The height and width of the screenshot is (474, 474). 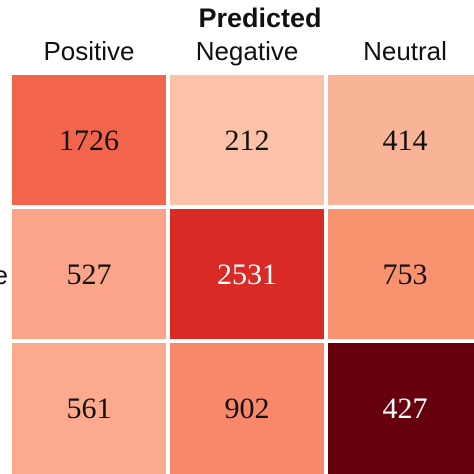 What do you see at coordinates (405, 274) in the screenshot?
I see `cell-value-r1-c2: 753` at bounding box center [405, 274].